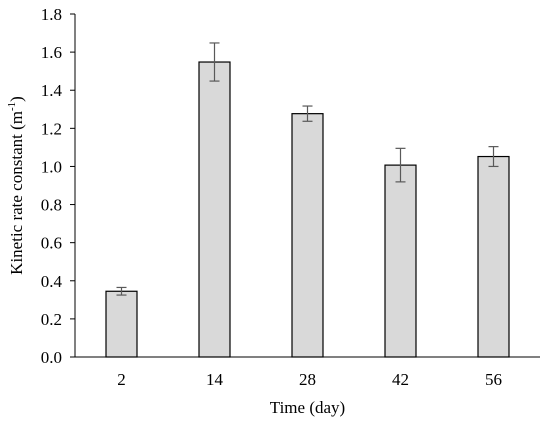 Image resolution: width=550 pixels, height=423 pixels. What do you see at coordinates (51, 243) in the screenshot?
I see `y-tick-label: 0.6` at bounding box center [51, 243].